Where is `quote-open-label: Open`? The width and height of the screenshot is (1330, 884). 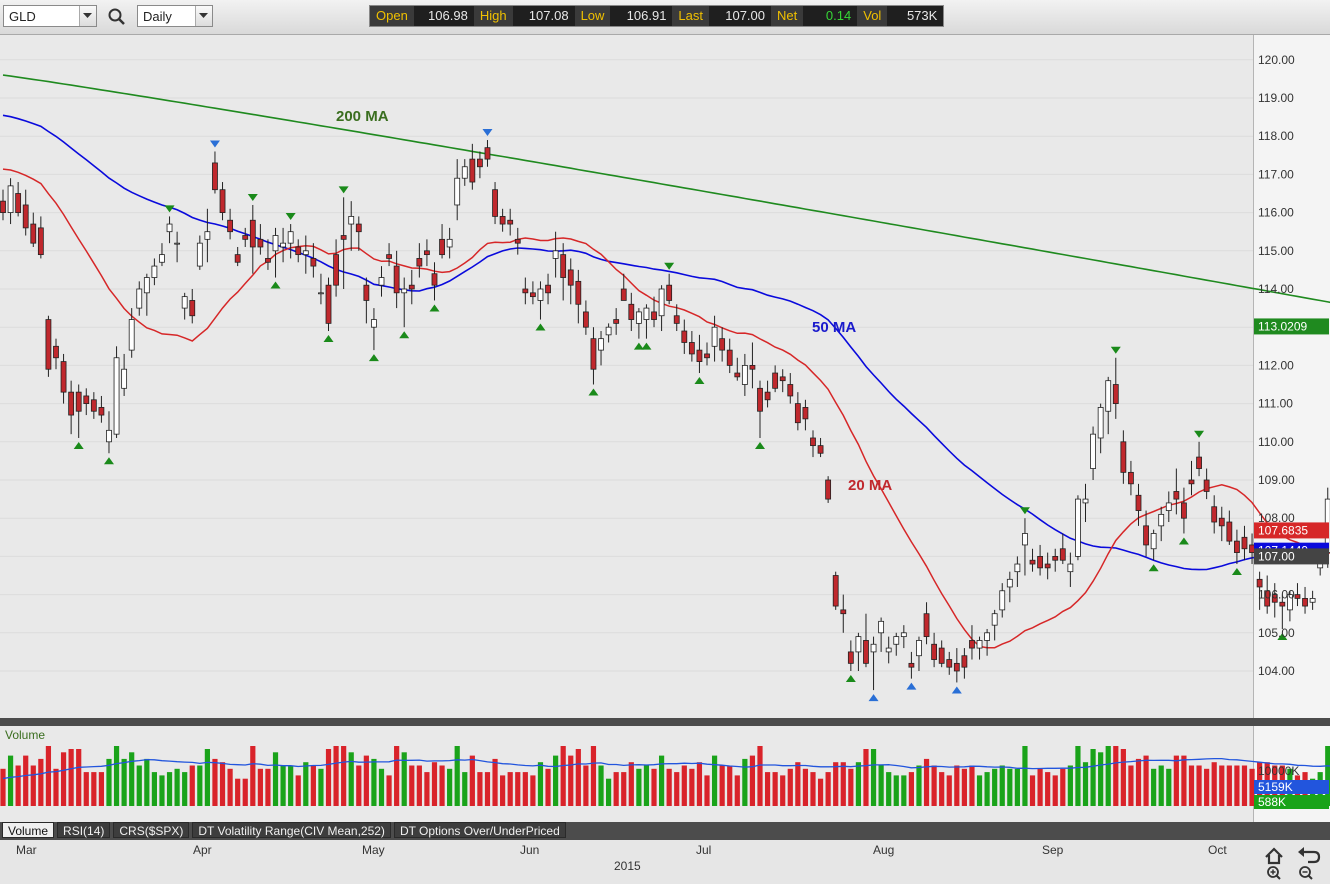 quote-open-label: Open is located at coordinates (392, 16).